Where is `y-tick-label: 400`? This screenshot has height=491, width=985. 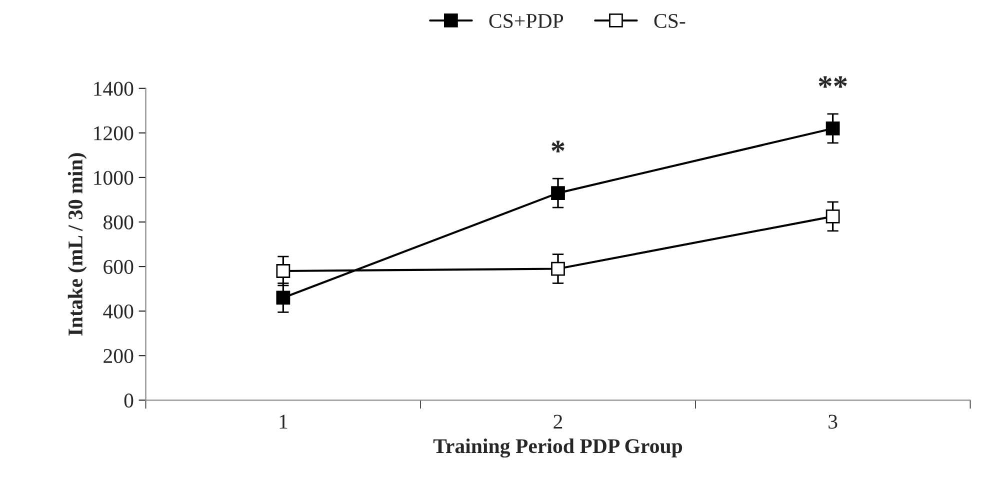 y-tick-label: 400 is located at coordinates (118, 311).